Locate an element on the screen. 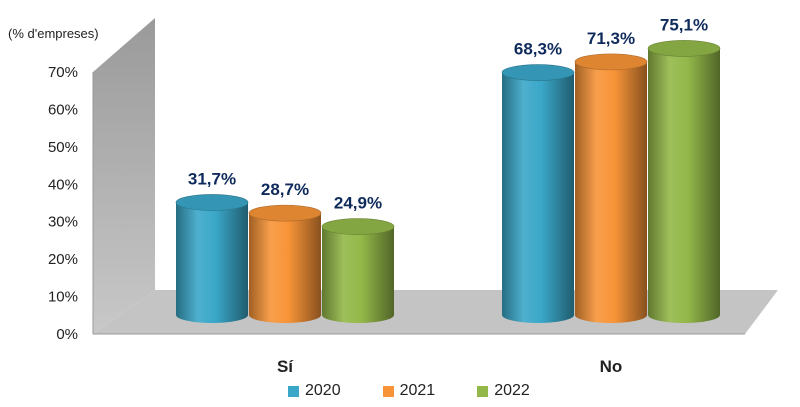 Image resolution: width=800 pixels, height=407 pixels. legend: 2020 2021 2022 is located at coordinates (409, 391).